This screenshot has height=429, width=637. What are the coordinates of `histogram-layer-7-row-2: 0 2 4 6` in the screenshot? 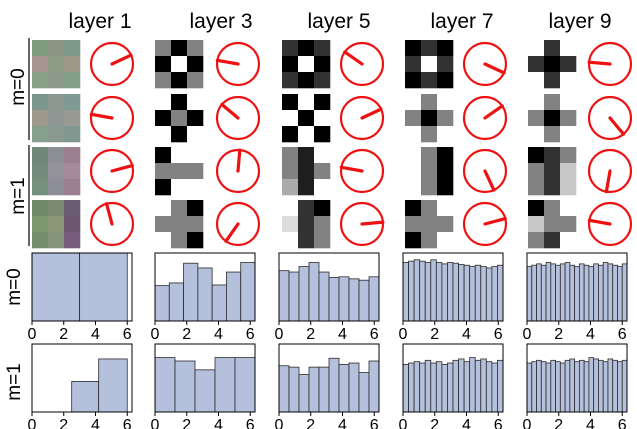 It's located at (451, 386).